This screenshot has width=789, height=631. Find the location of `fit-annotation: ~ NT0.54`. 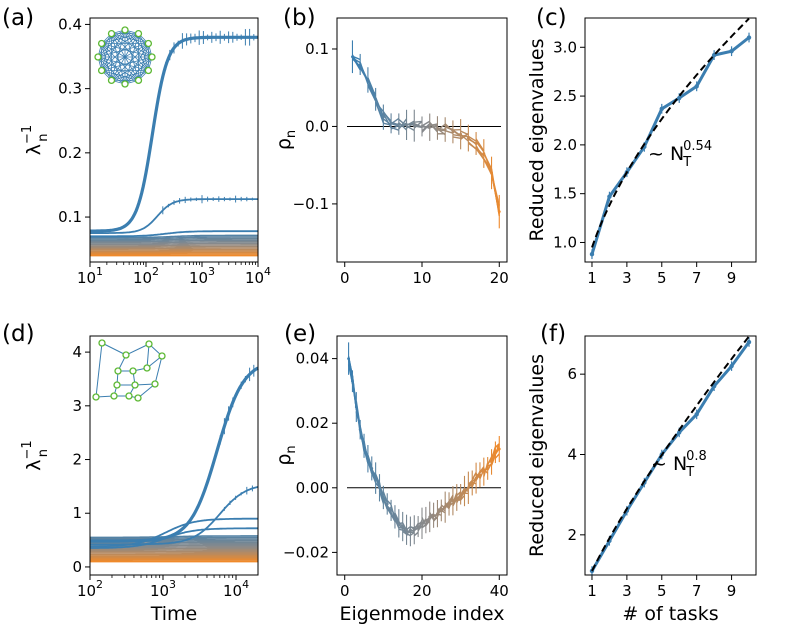

fit-annotation: ~ NT0.54 is located at coordinates (680, 154).